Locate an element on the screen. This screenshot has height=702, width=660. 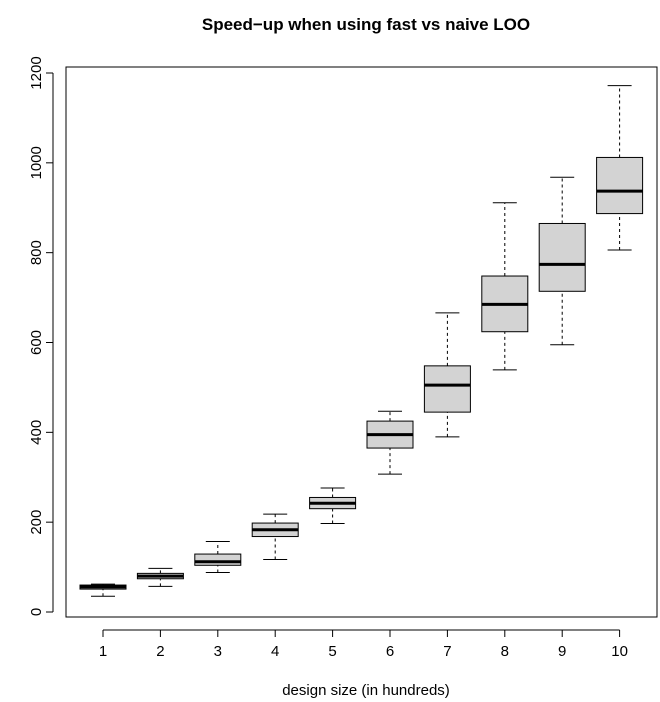
x-axis-label: design size (in hundreds) is located at coordinates (366, 690).